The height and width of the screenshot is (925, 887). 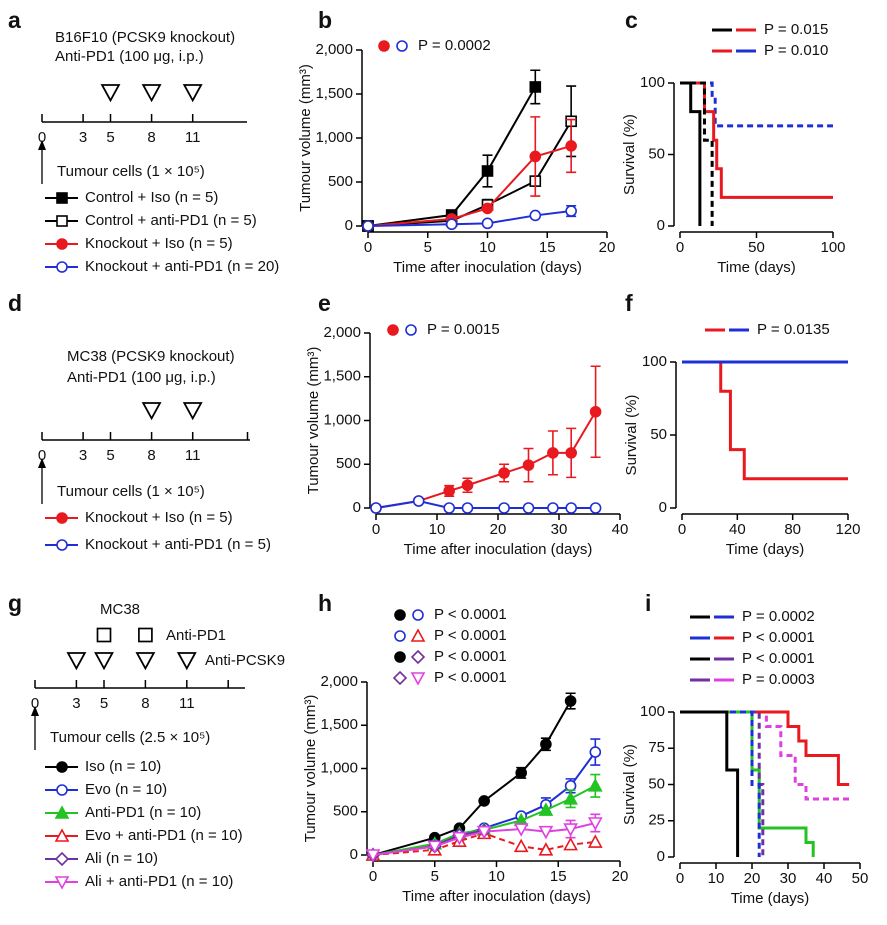 What do you see at coordinates (463, 329) in the screenshot?
I see `comparison-label: P = 0.0015` at bounding box center [463, 329].